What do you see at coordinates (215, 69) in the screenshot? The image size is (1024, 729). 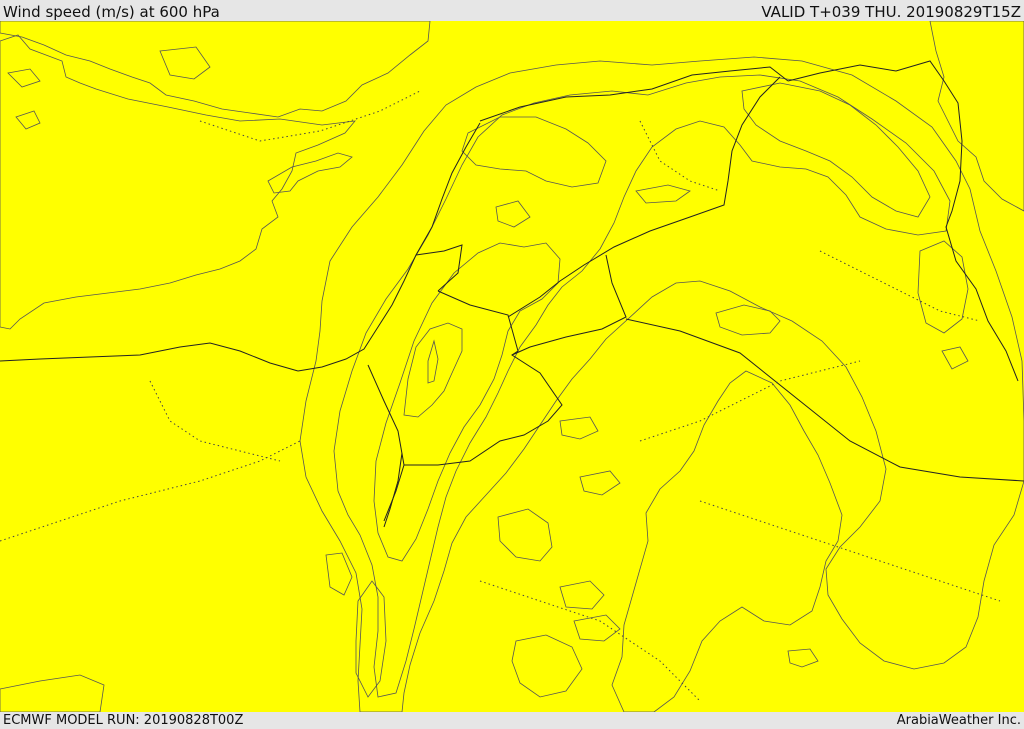 I see `low-band-turkey` at bounding box center [215, 69].